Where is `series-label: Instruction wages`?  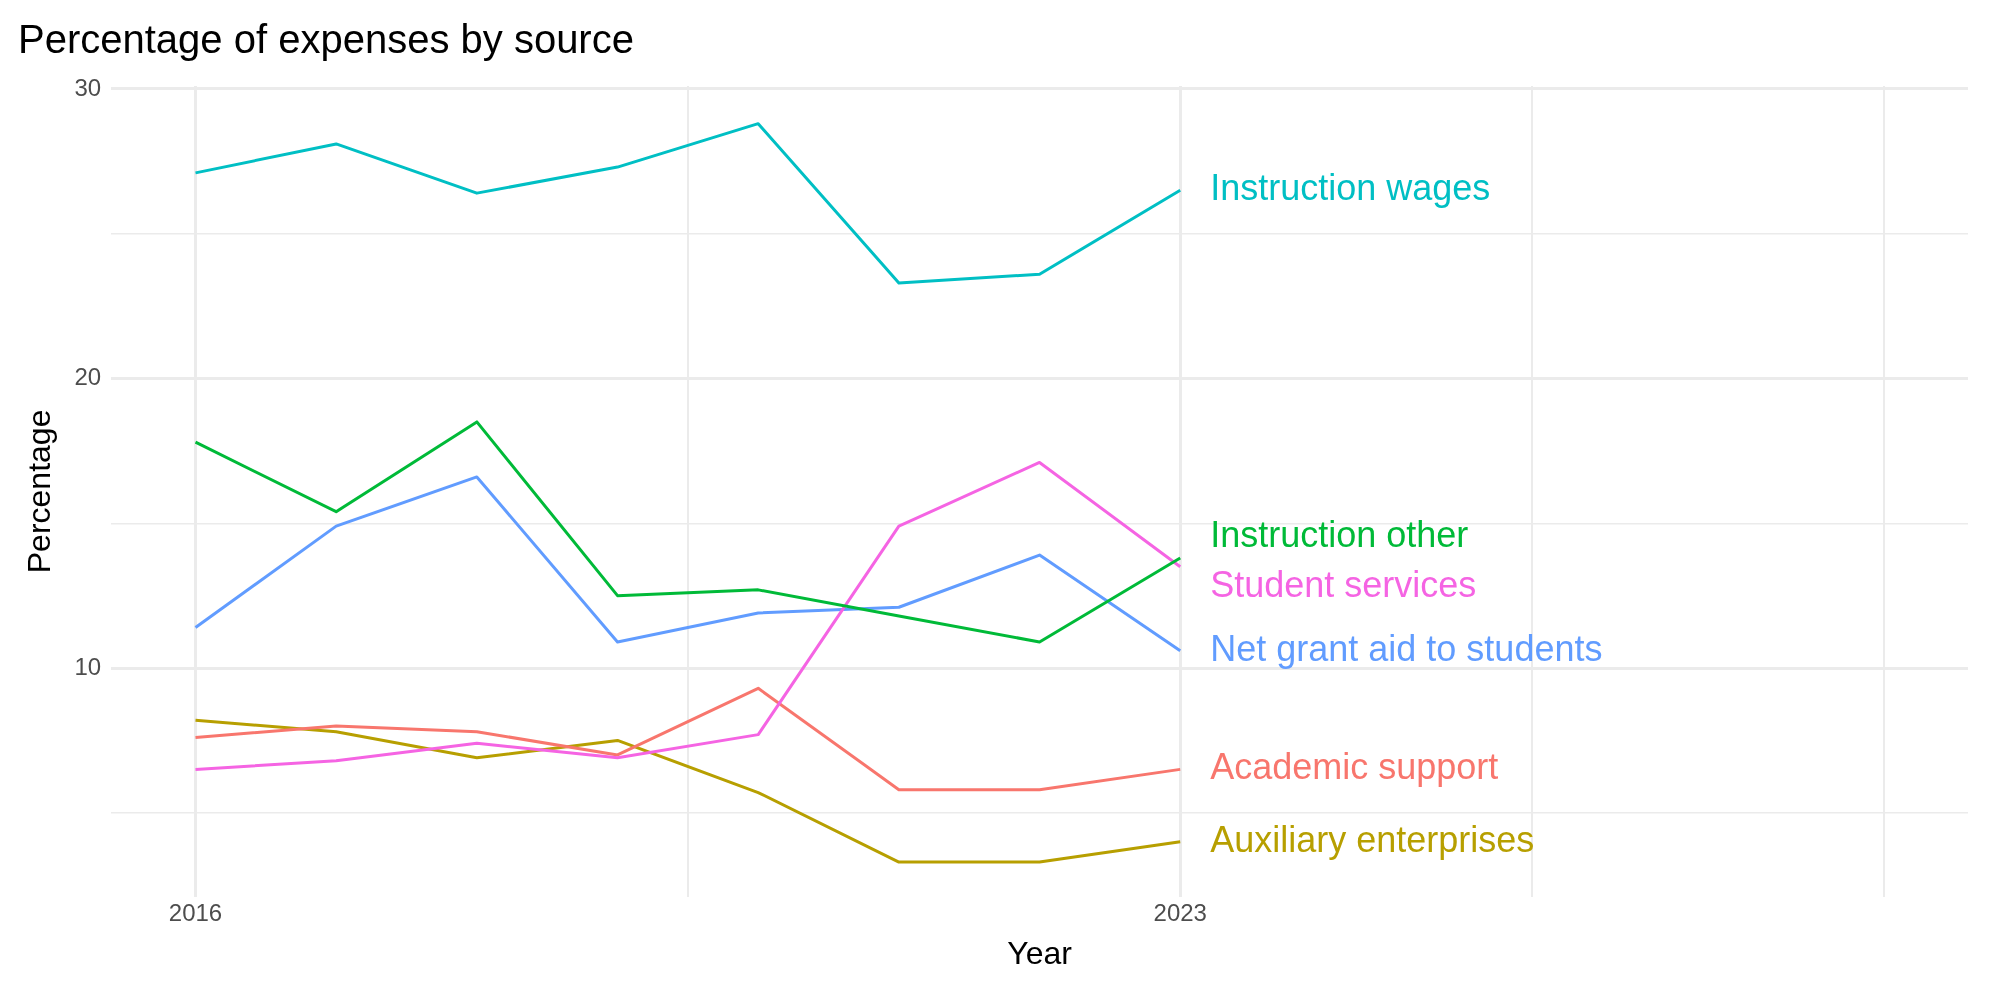 series-label: Instruction wages is located at coordinates (1350, 188).